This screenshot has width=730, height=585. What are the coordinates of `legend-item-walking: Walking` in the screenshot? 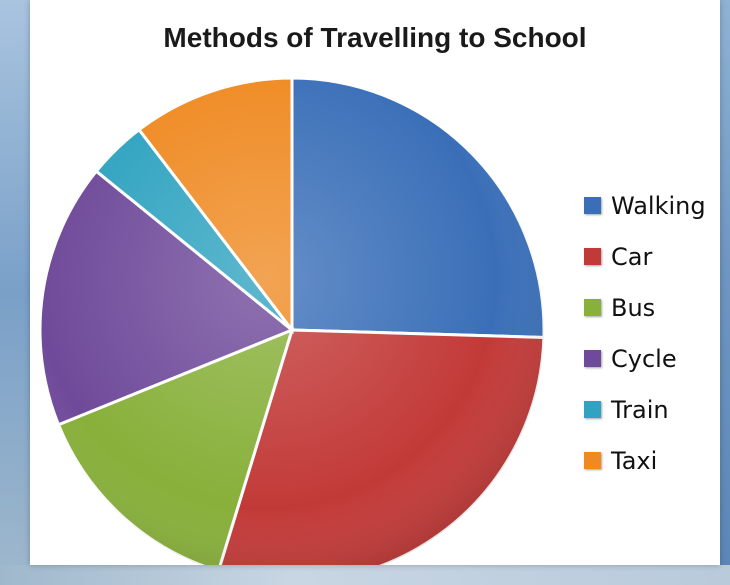 It's located at (657, 205).